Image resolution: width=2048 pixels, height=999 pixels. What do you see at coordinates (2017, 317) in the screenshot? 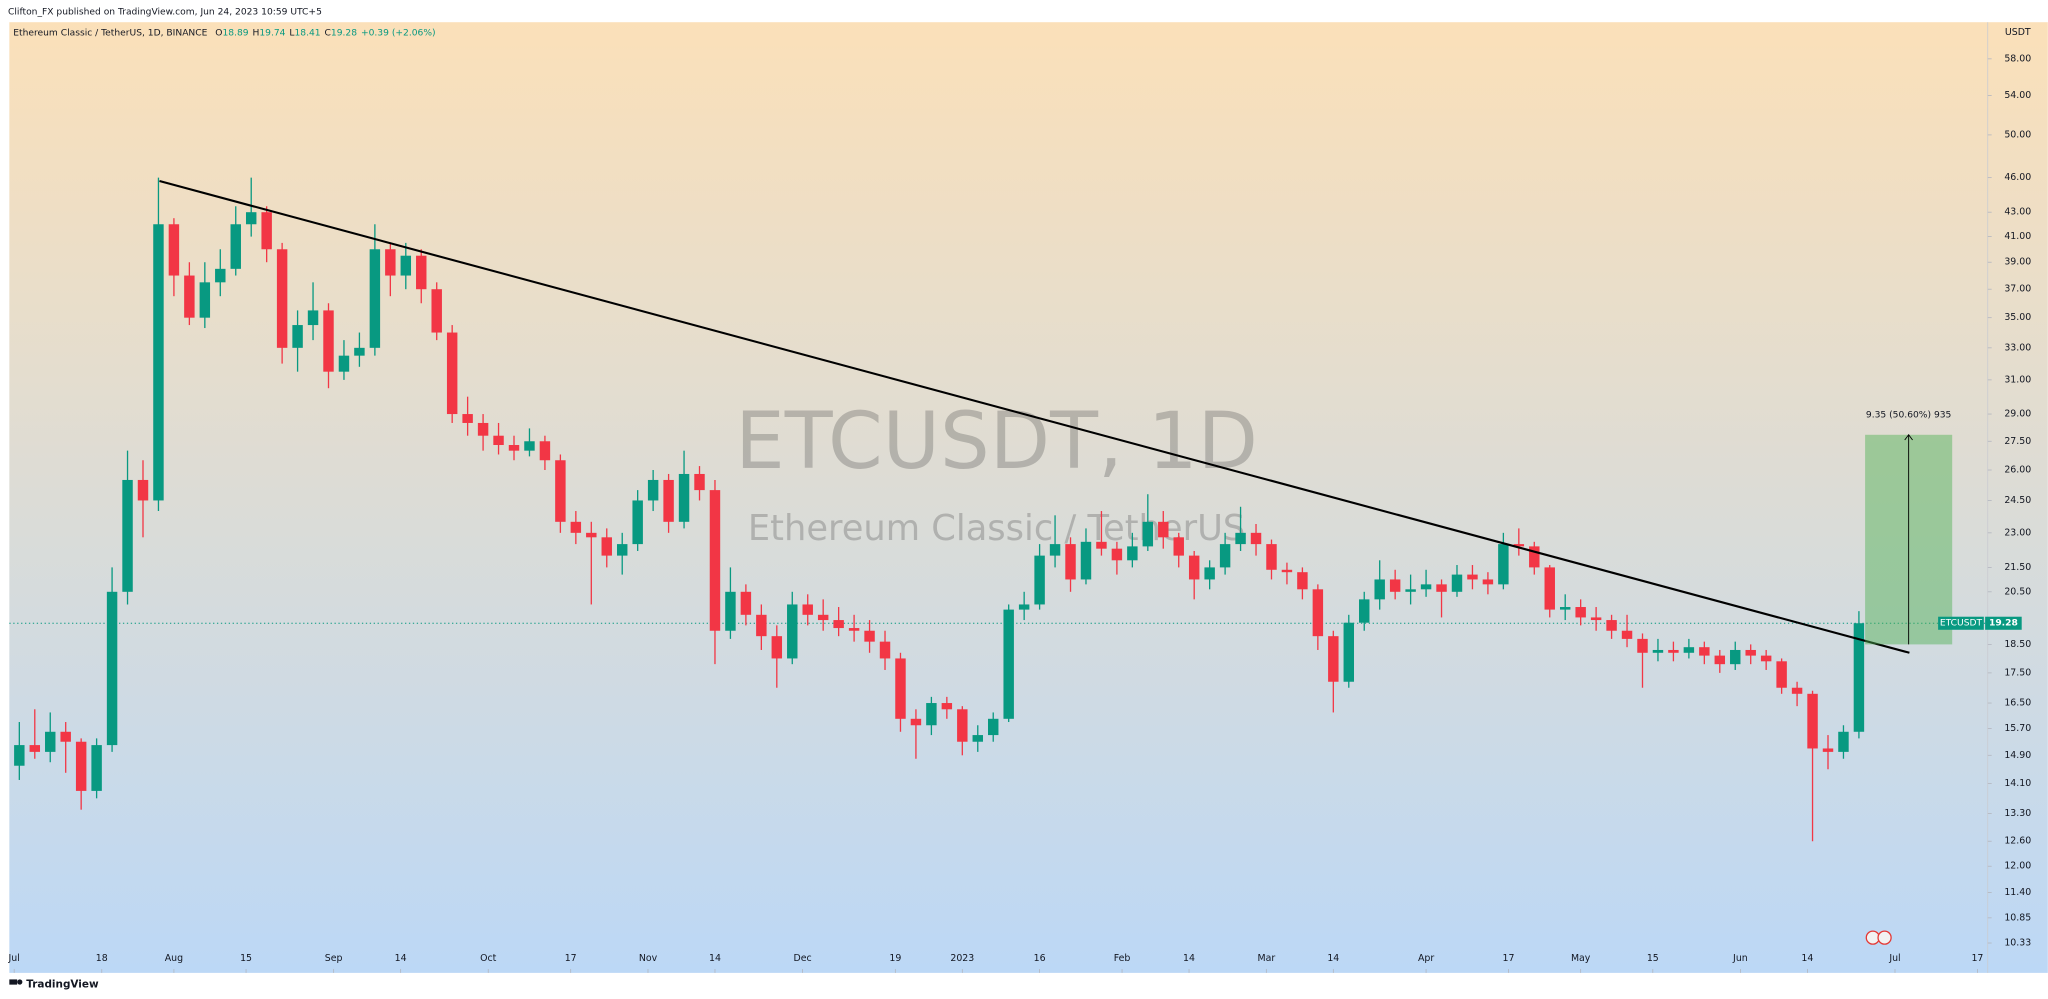
I see `y-tick-label: 35.00` at bounding box center [2017, 317].